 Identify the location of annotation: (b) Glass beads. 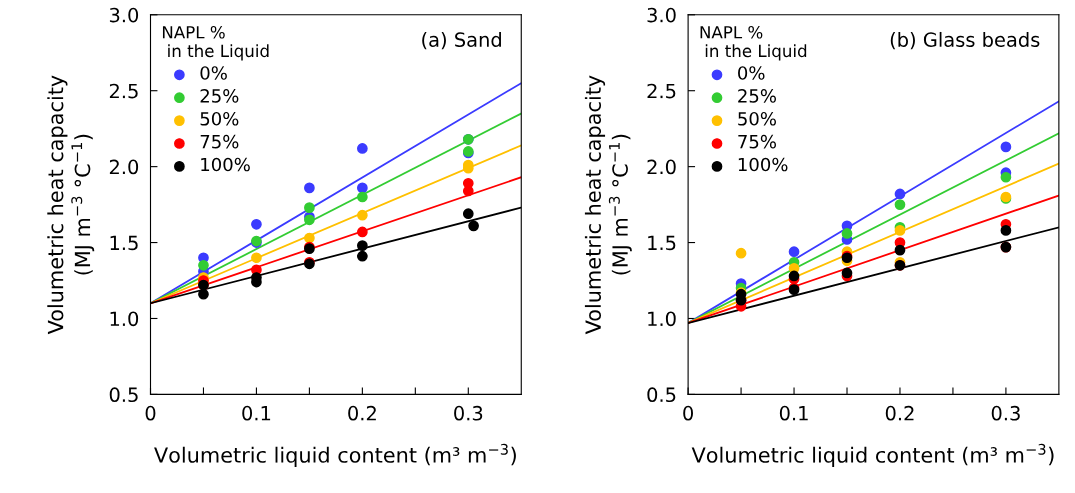
(965, 40).